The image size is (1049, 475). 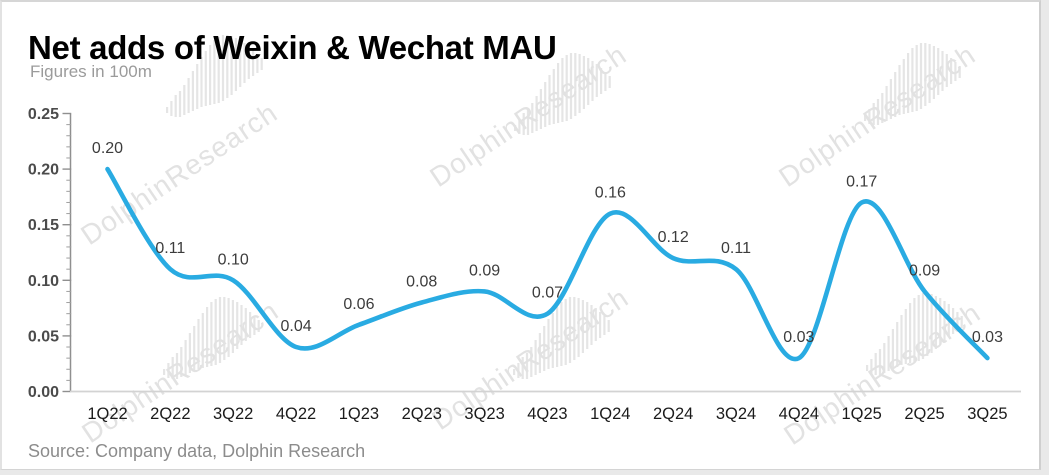 What do you see at coordinates (673, 414) in the screenshot?
I see `x-axis-label: 2Q24` at bounding box center [673, 414].